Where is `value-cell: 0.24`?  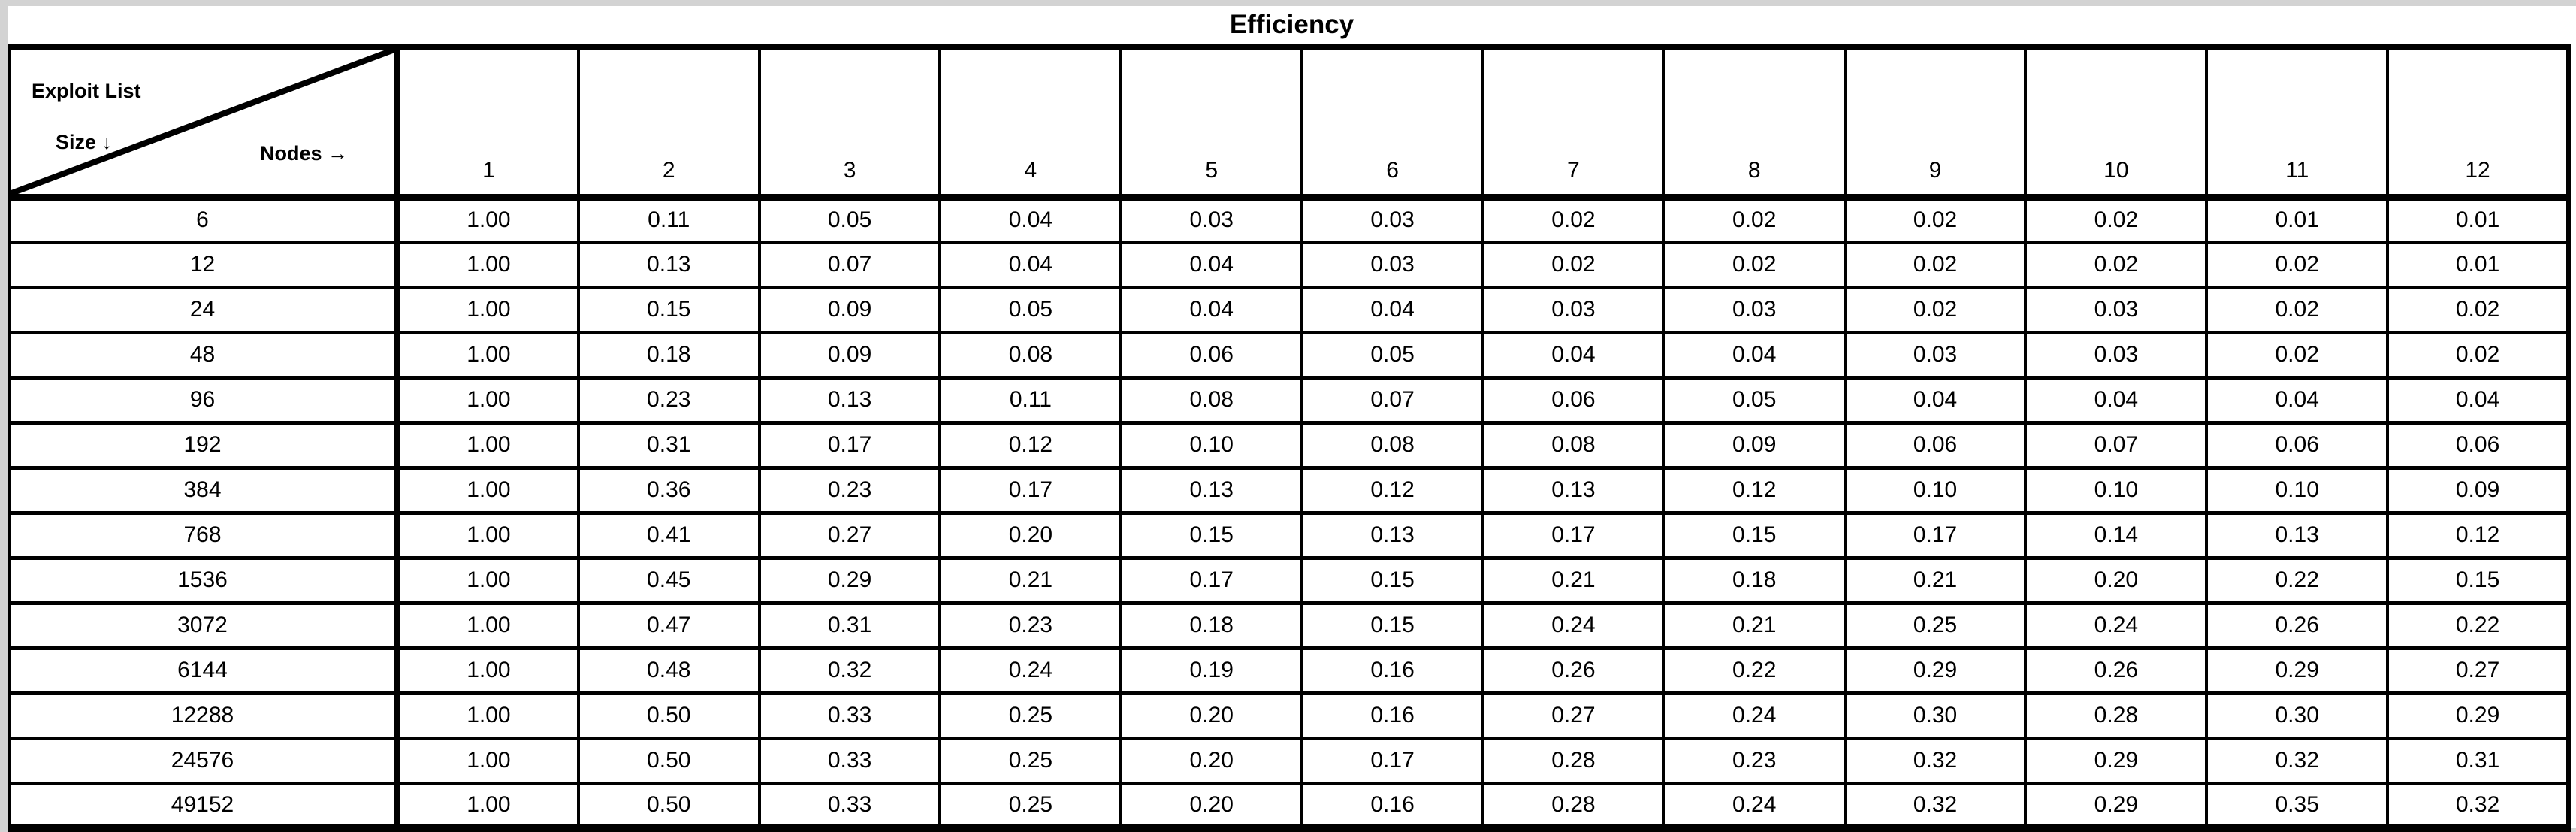 value-cell: 0.24 is located at coordinates (1573, 626).